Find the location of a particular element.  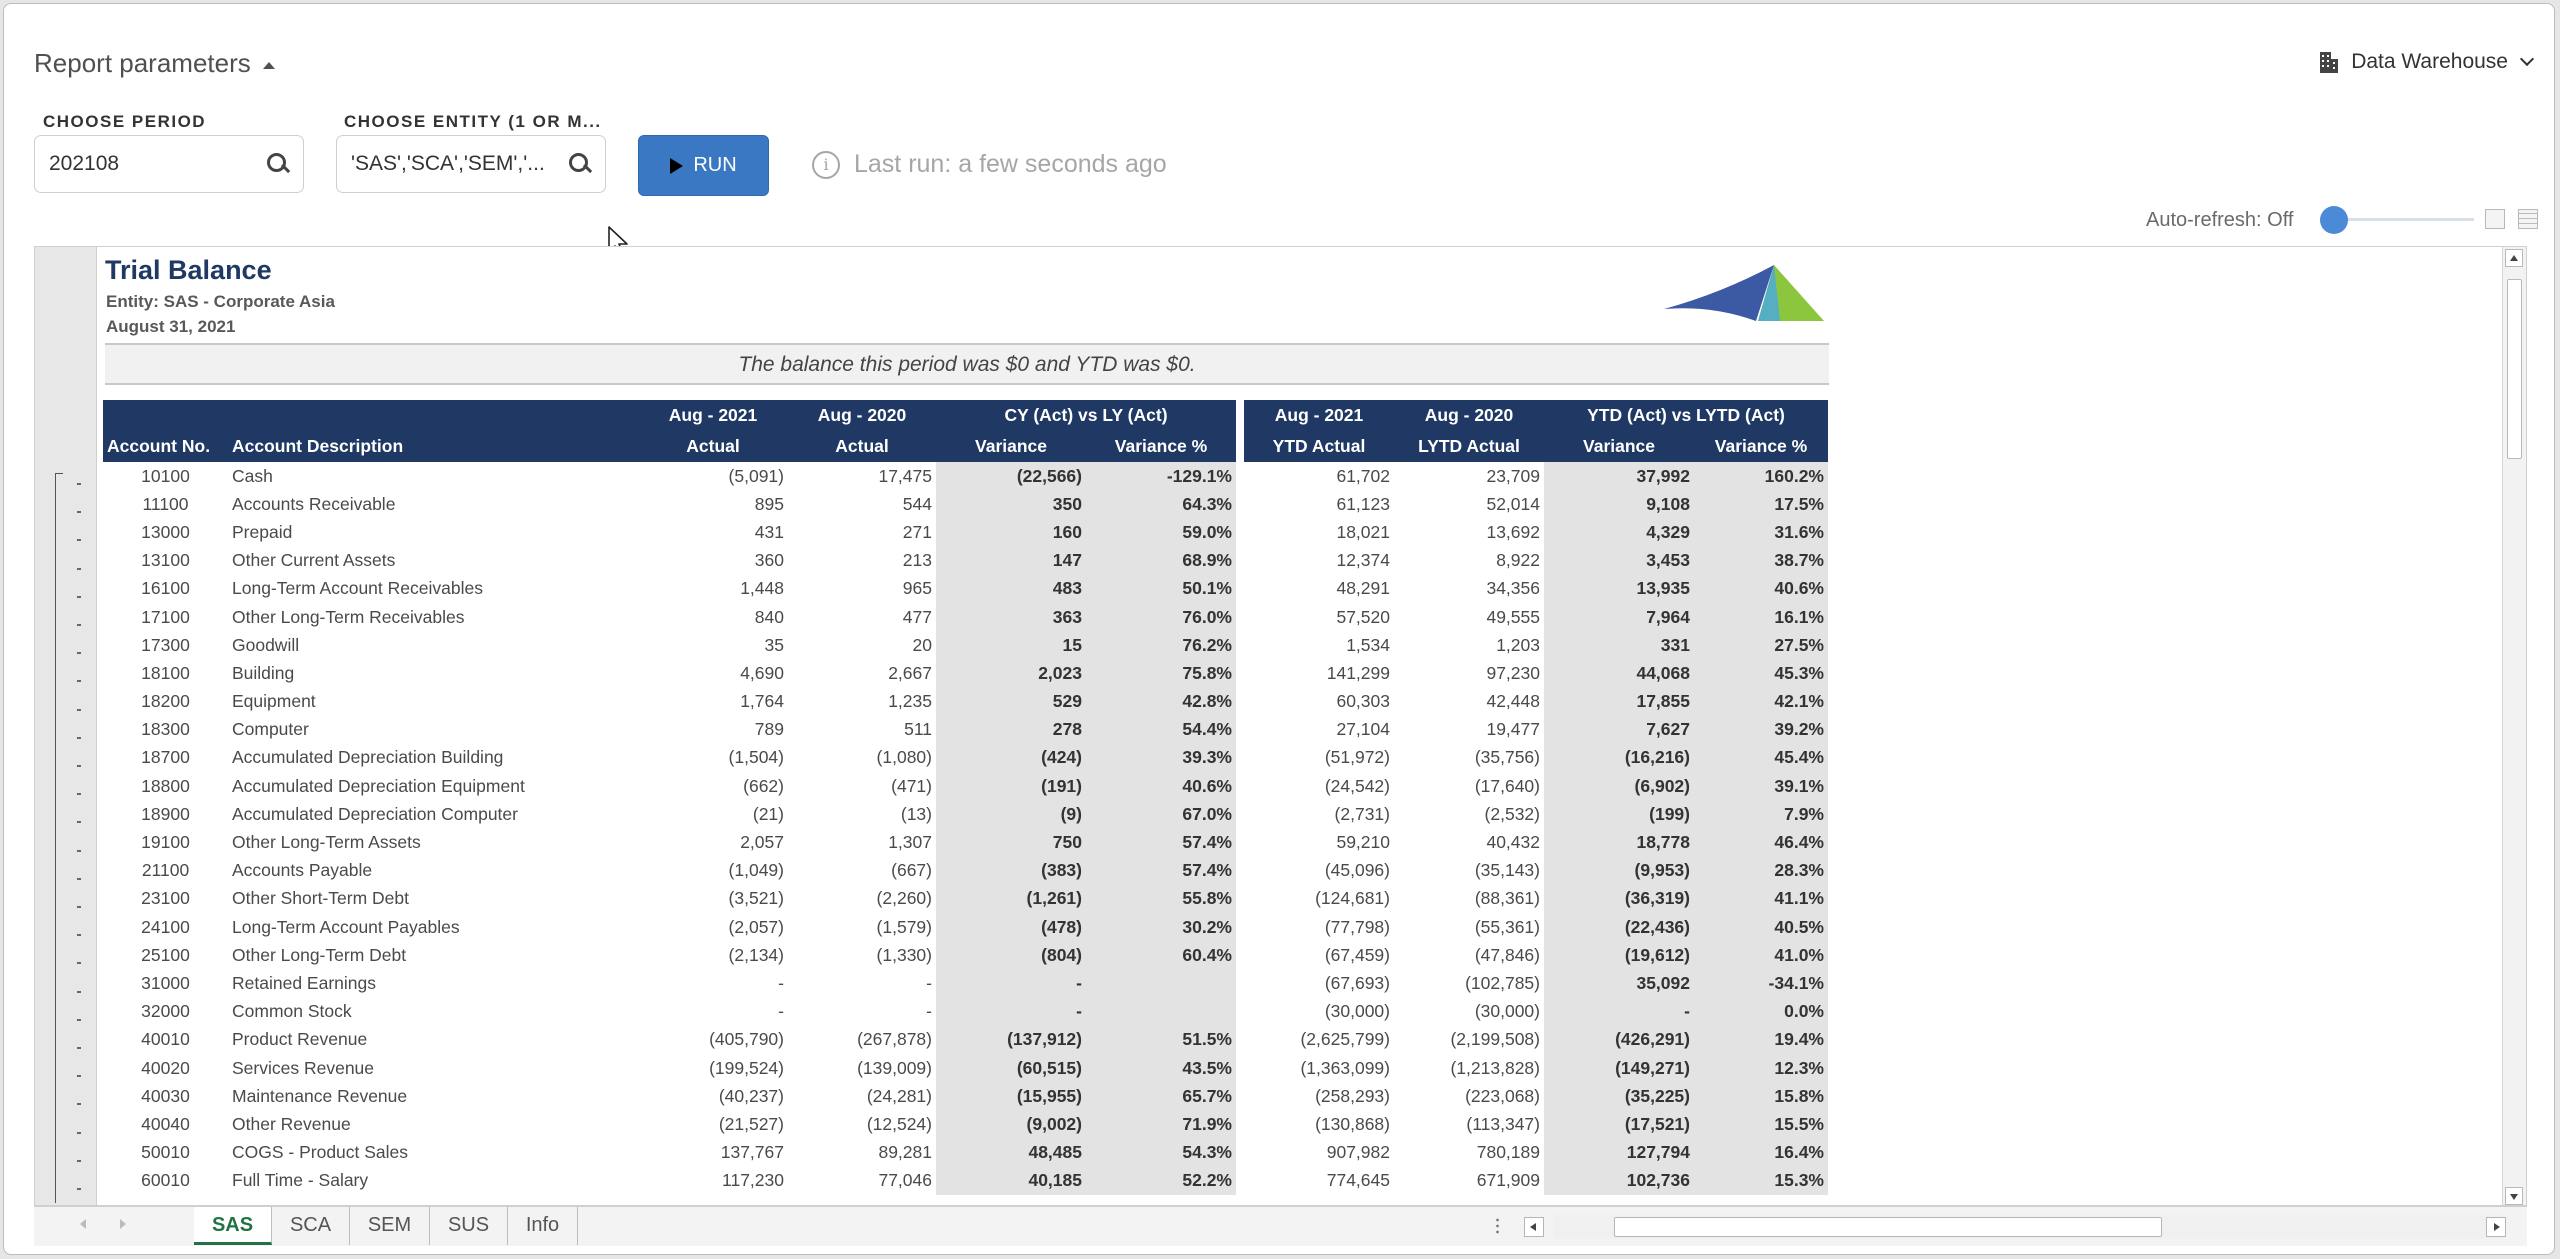

table-cell: 13000 is located at coordinates (165, 531).